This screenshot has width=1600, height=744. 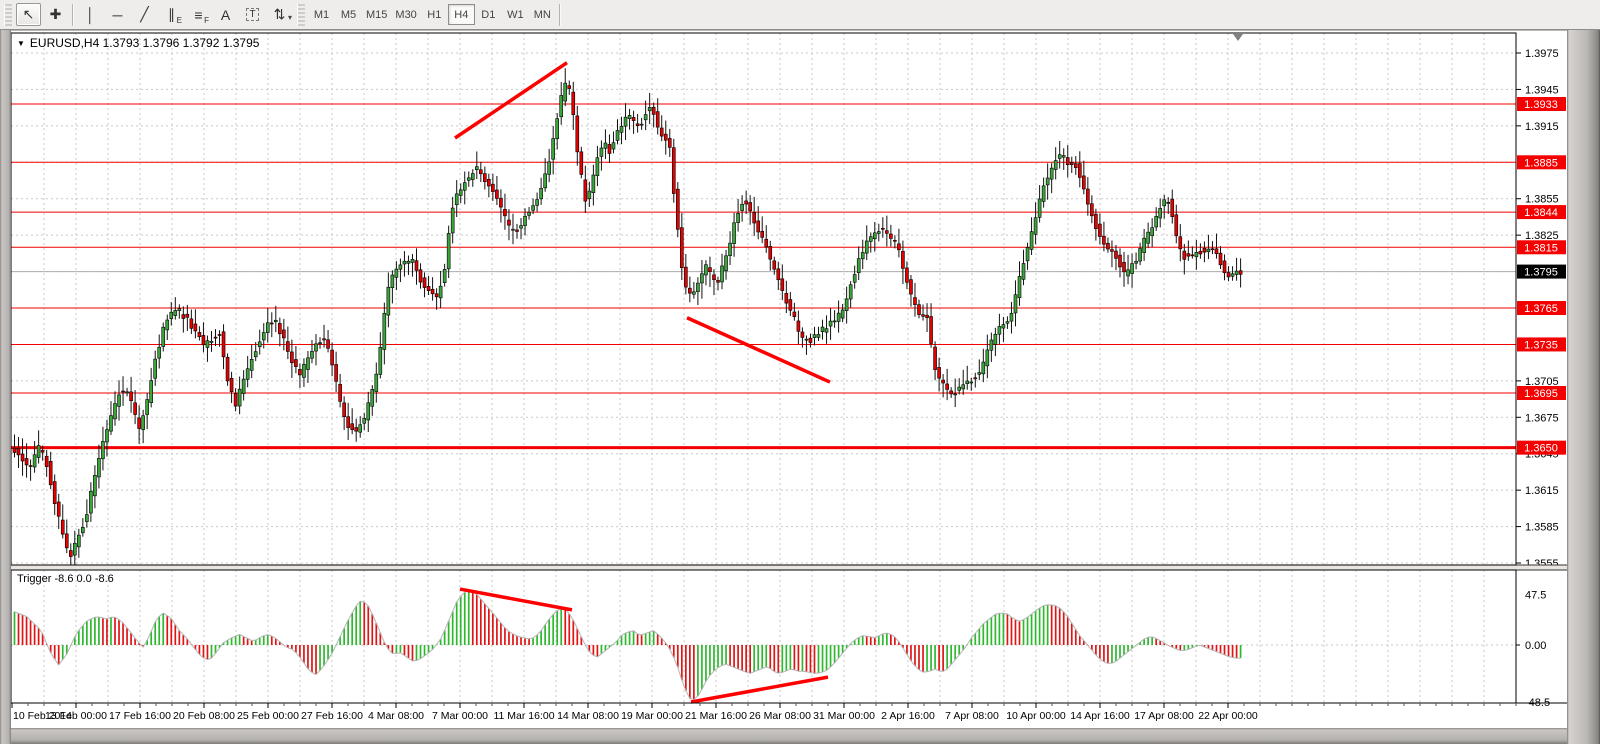 What do you see at coordinates (348, 14) in the screenshot?
I see `timeframe-m5-button: M5` at bounding box center [348, 14].